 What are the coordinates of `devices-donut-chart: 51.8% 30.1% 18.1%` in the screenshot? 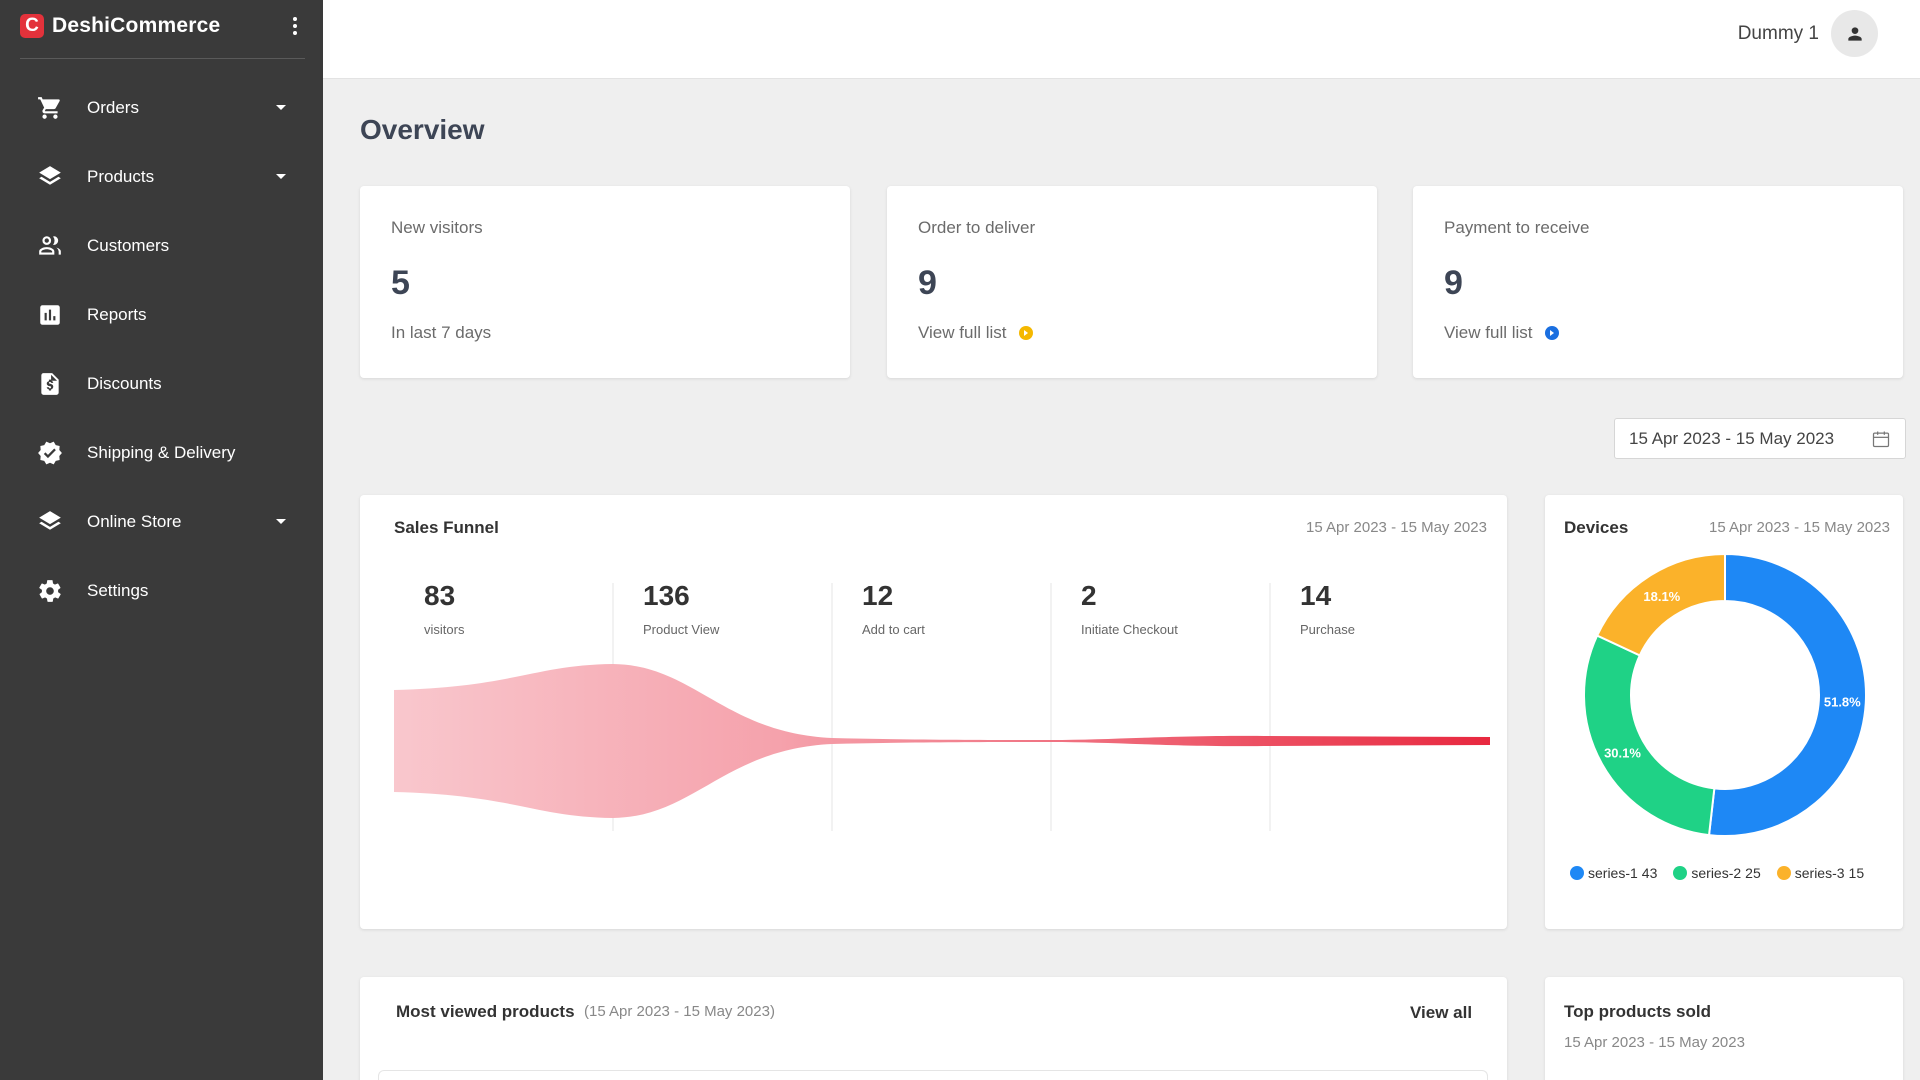 It's located at (1725, 694).